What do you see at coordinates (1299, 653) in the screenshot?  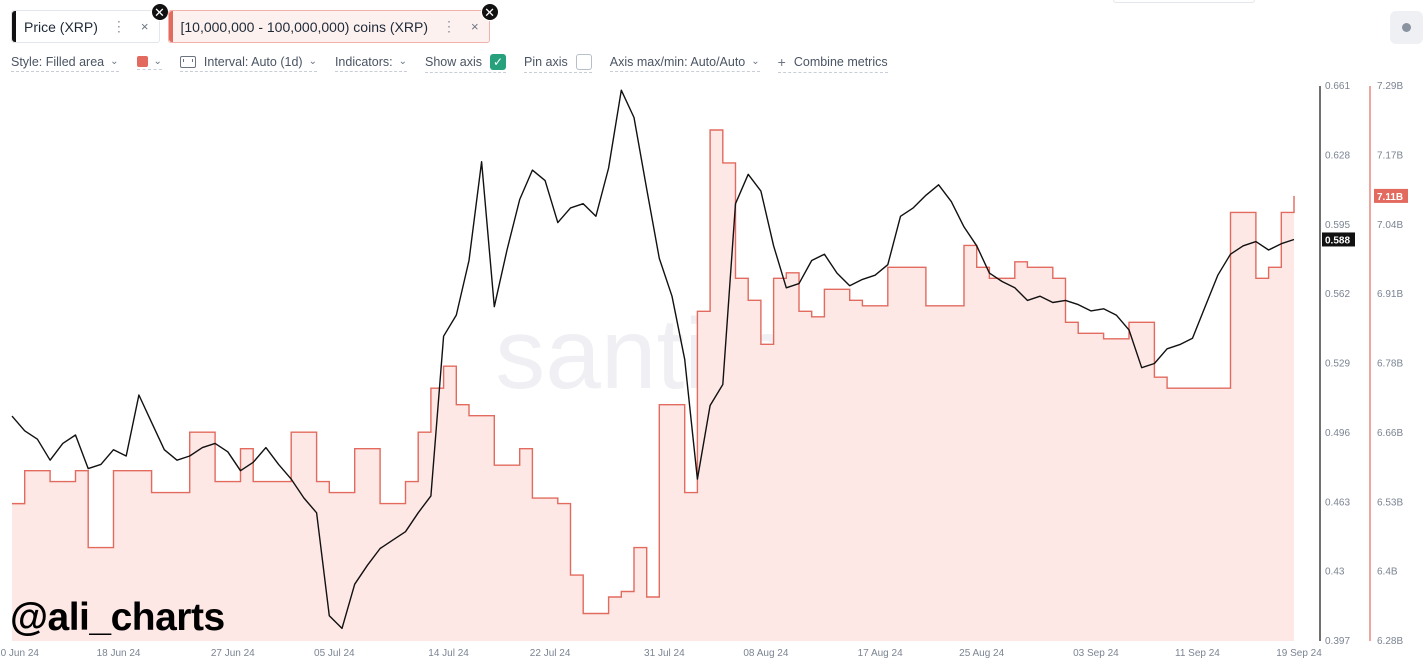 I see `x-tick-label: 19 Sep 24` at bounding box center [1299, 653].